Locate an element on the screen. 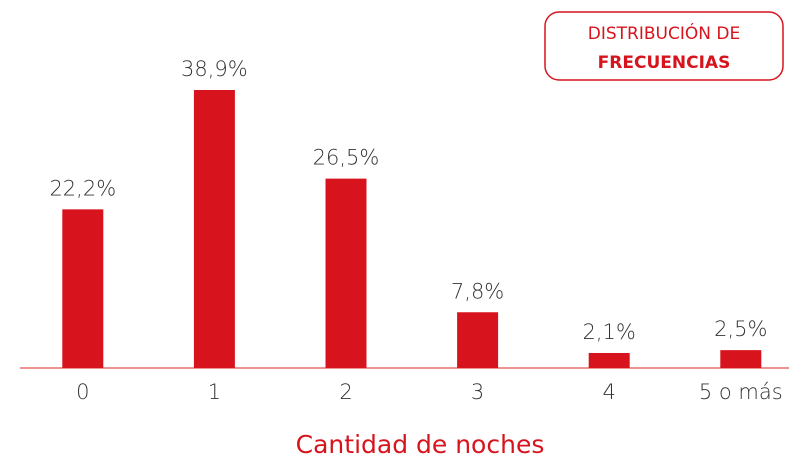 The image size is (789, 462). x-tick-label: 4 is located at coordinates (609, 392).